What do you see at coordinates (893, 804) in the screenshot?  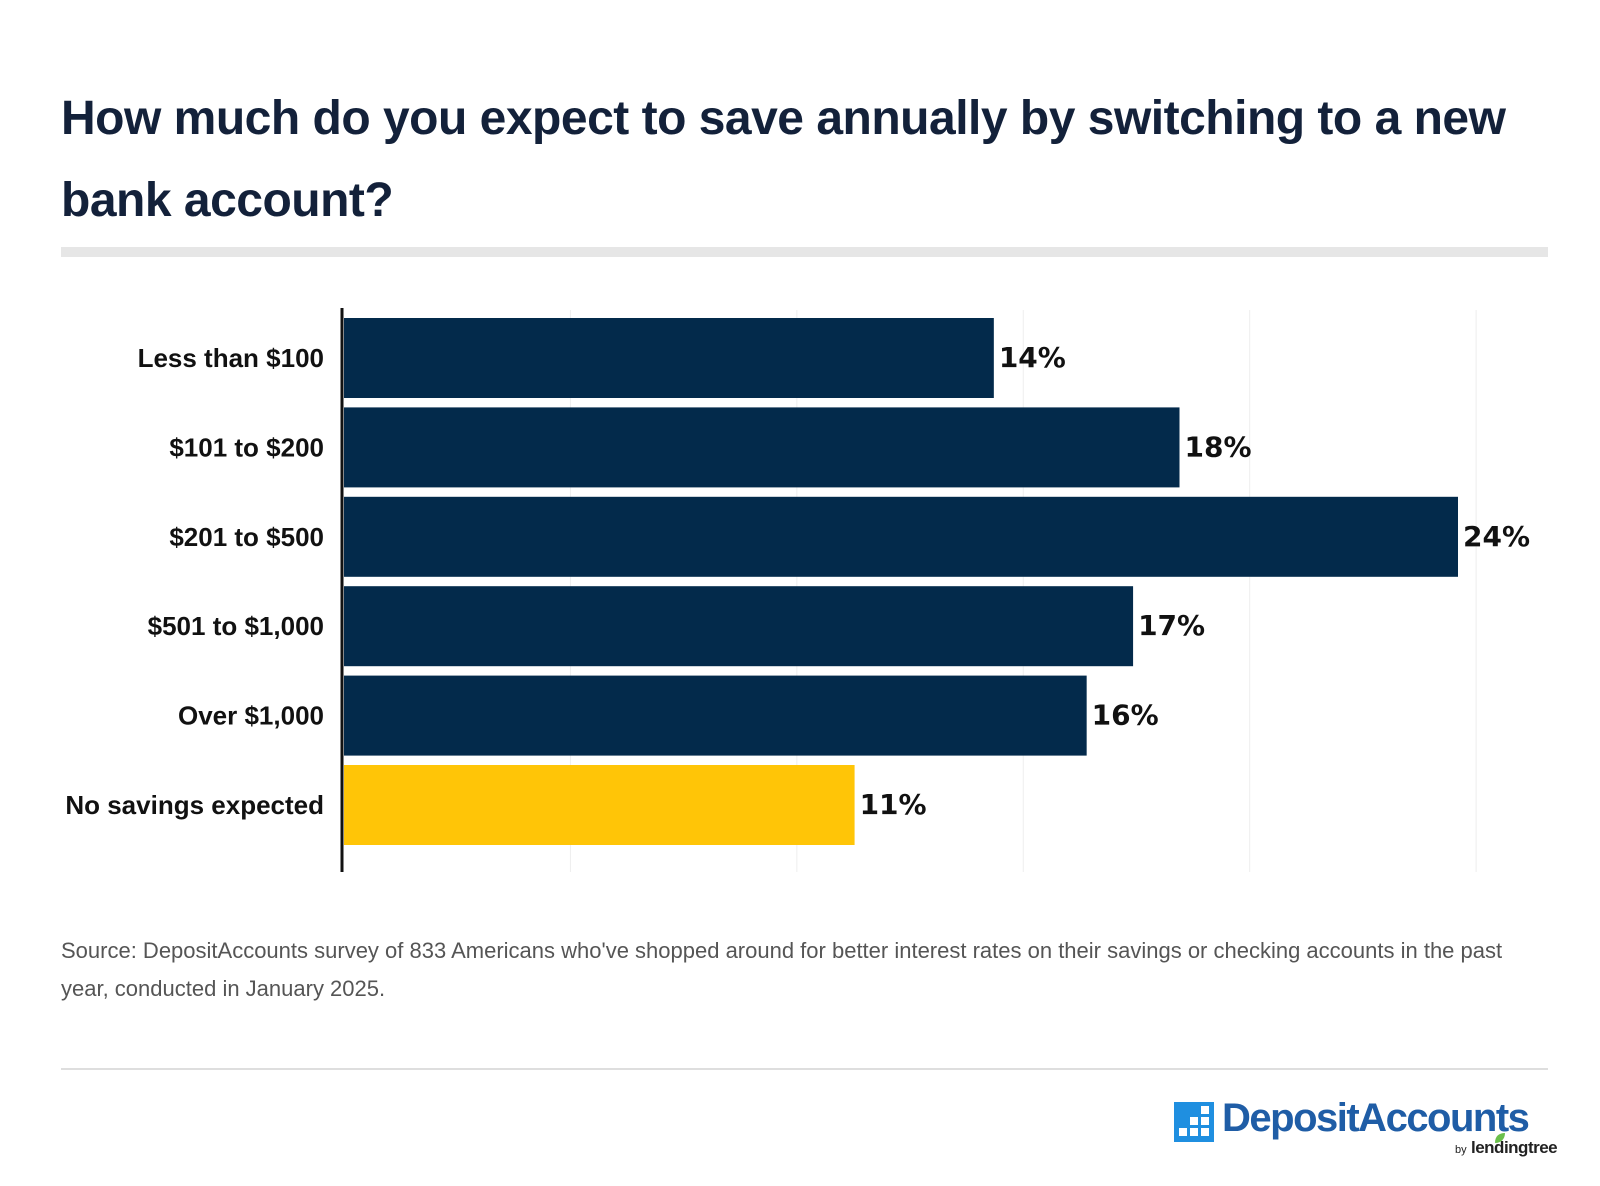 I see `value-label: 11%` at bounding box center [893, 804].